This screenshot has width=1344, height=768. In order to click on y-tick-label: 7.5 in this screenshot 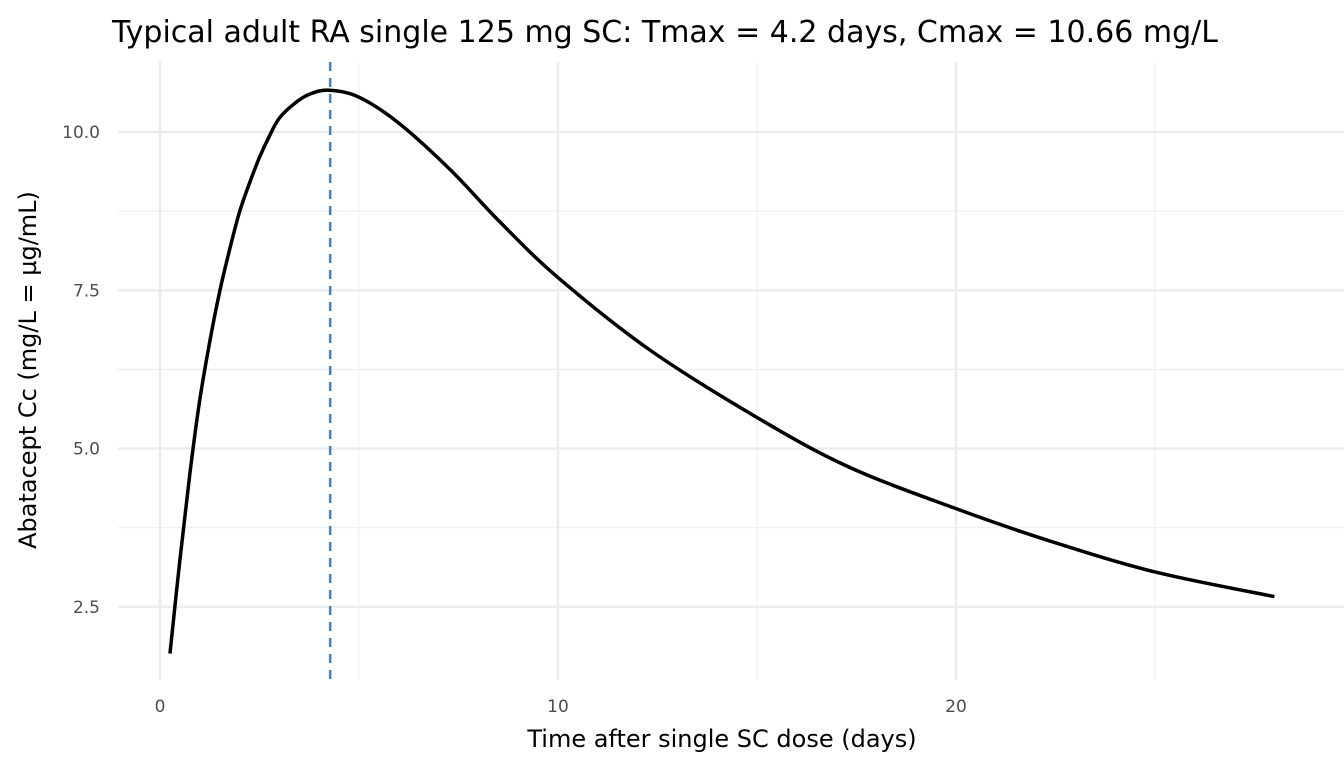, I will do `click(86, 291)`.